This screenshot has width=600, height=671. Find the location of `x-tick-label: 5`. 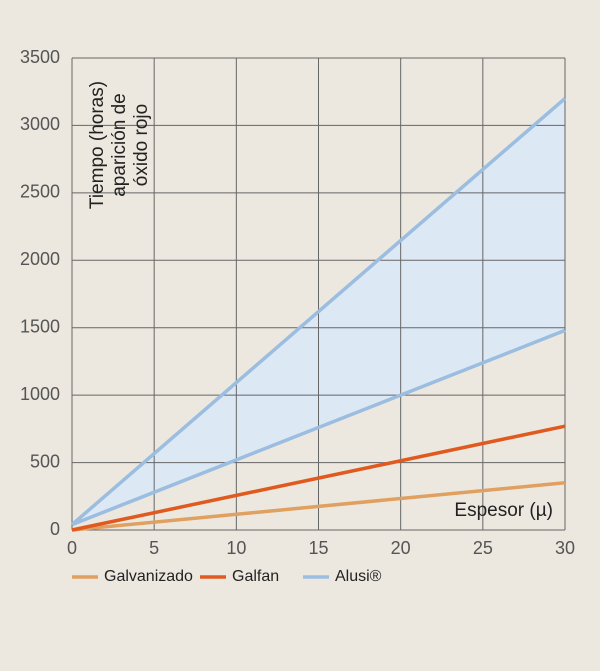

x-tick-label: 5 is located at coordinates (154, 548).